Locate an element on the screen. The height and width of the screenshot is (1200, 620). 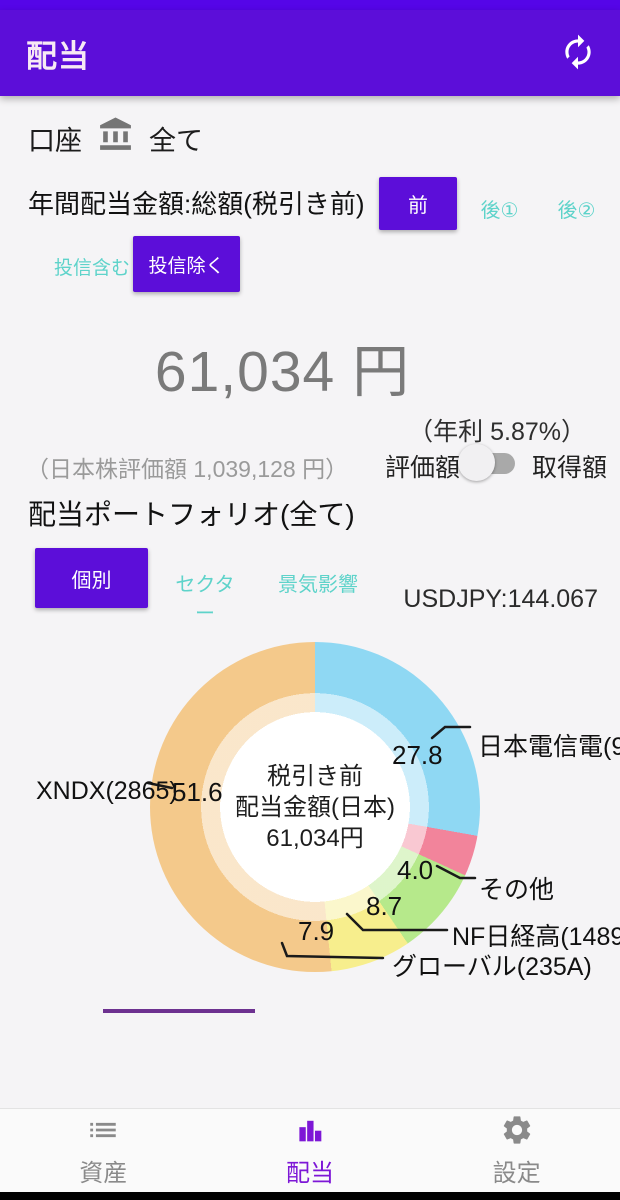
segment-label: 日本電信電(9 is located at coordinates (549, 747).